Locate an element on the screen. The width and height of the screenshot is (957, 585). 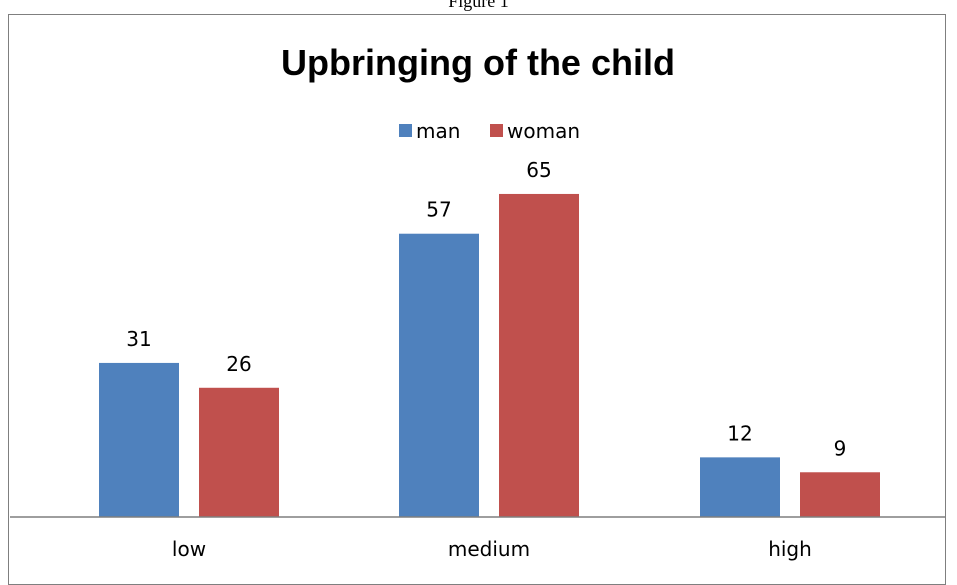
x-tick-label-medium: medium is located at coordinates (489, 549).